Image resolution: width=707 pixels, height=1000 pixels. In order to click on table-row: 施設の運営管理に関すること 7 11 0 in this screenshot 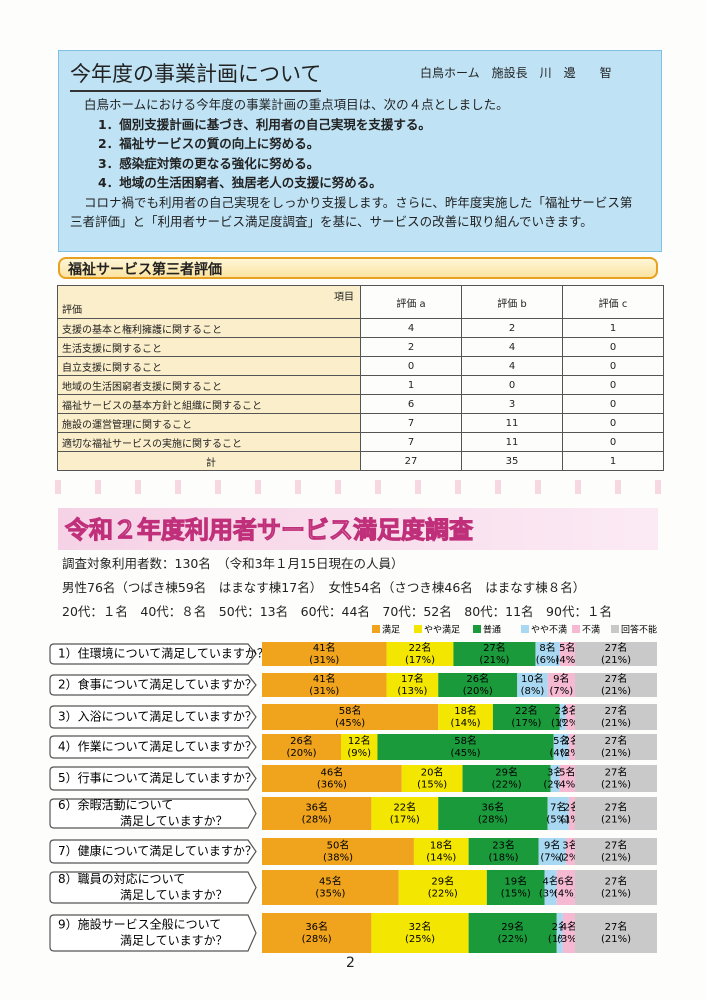, I will do `click(360, 423)`.